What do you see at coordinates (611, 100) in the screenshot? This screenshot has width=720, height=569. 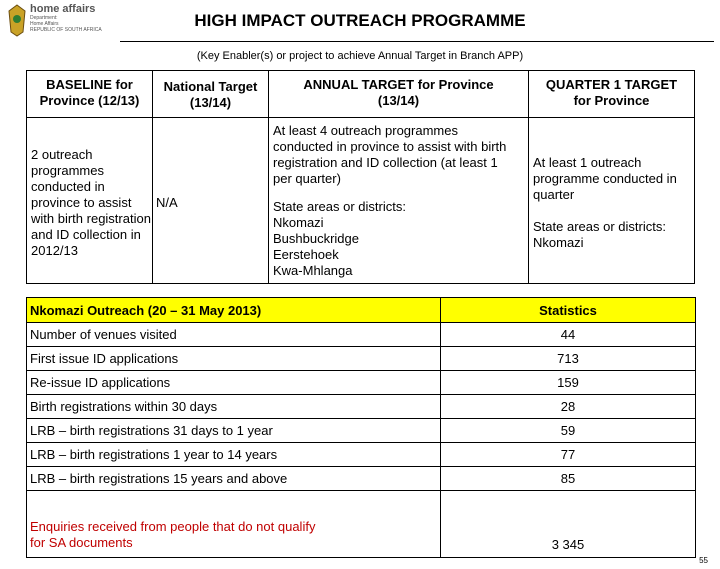 I see `header-text: for Province` at bounding box center [611, 100].